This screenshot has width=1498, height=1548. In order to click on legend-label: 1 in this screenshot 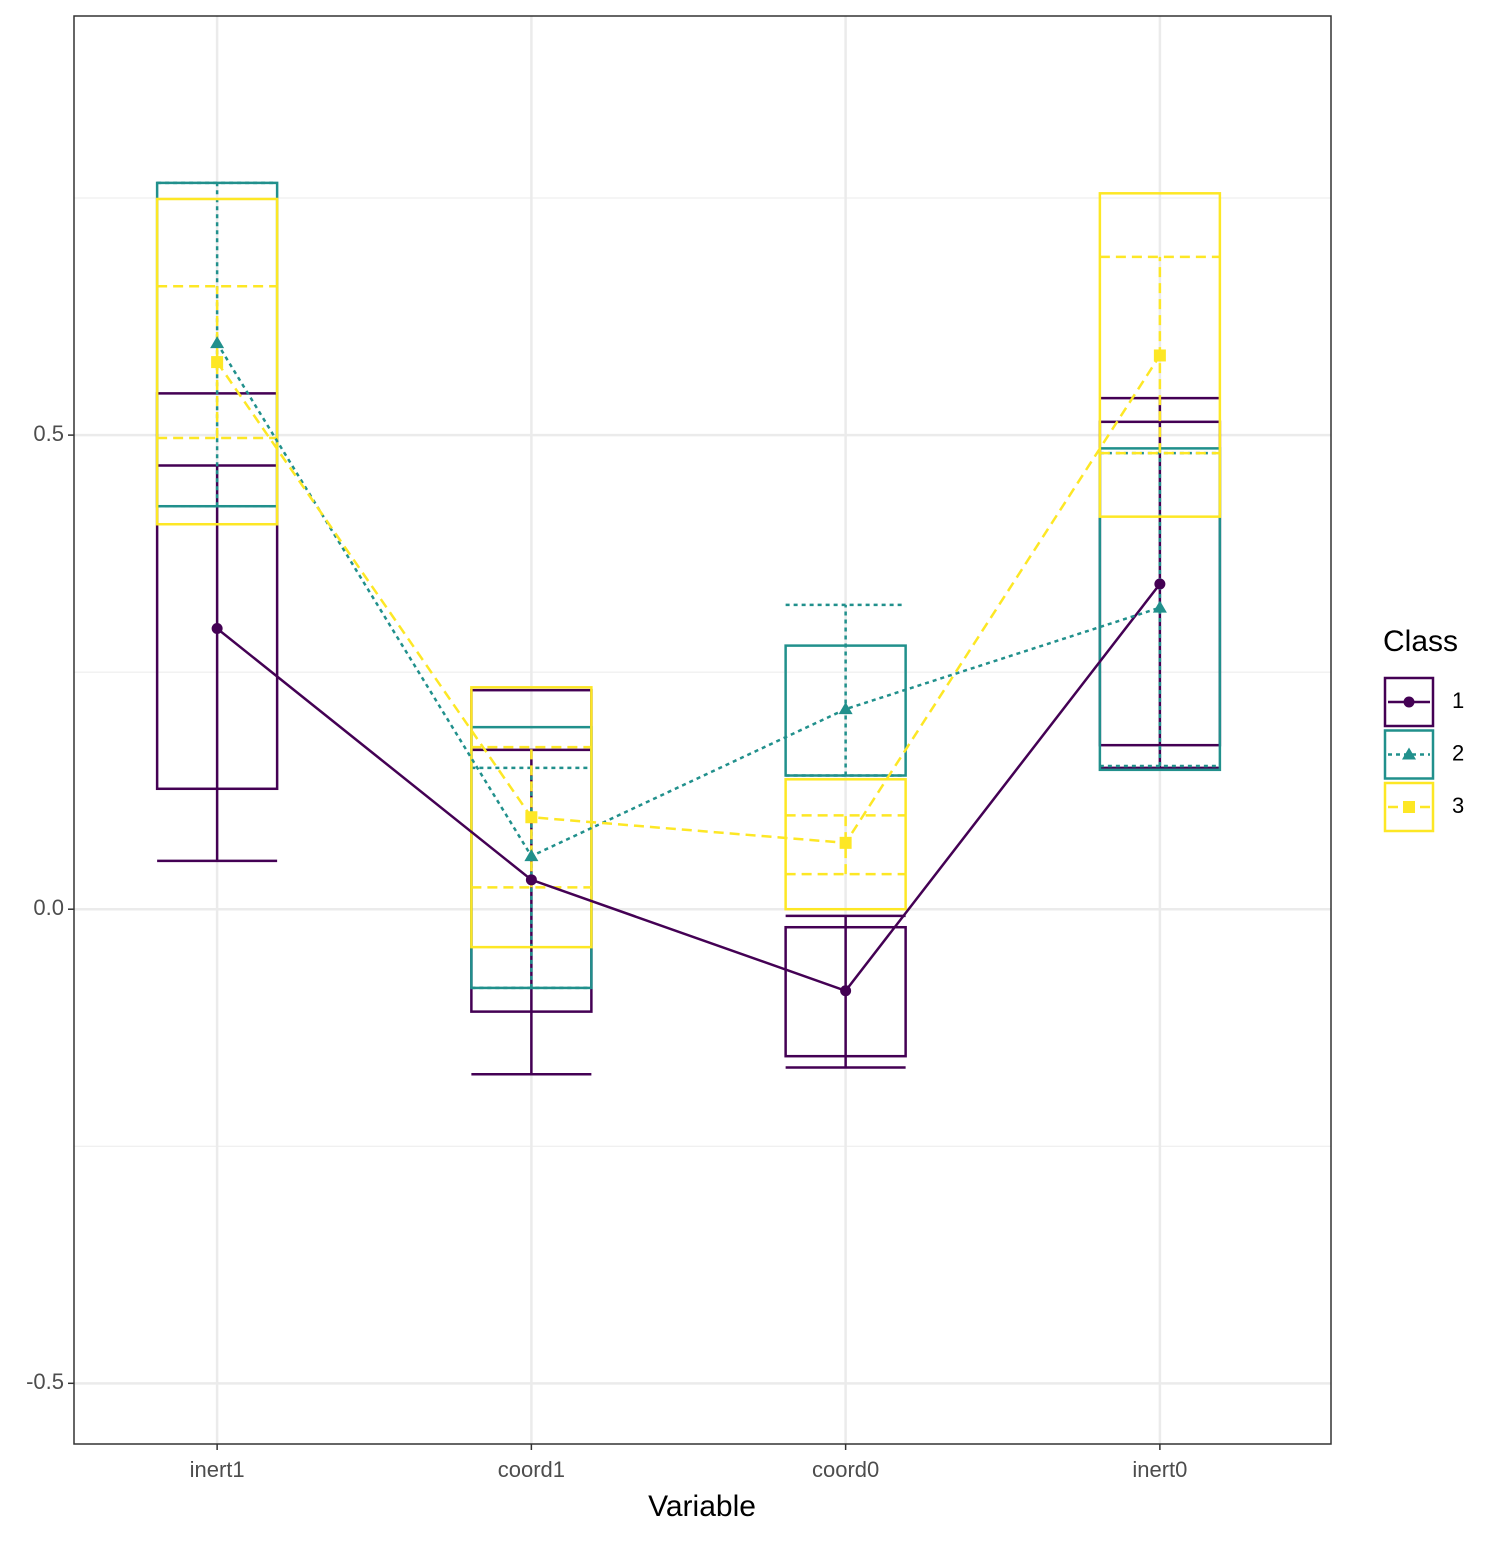, I will do `click(1458, 700)`.